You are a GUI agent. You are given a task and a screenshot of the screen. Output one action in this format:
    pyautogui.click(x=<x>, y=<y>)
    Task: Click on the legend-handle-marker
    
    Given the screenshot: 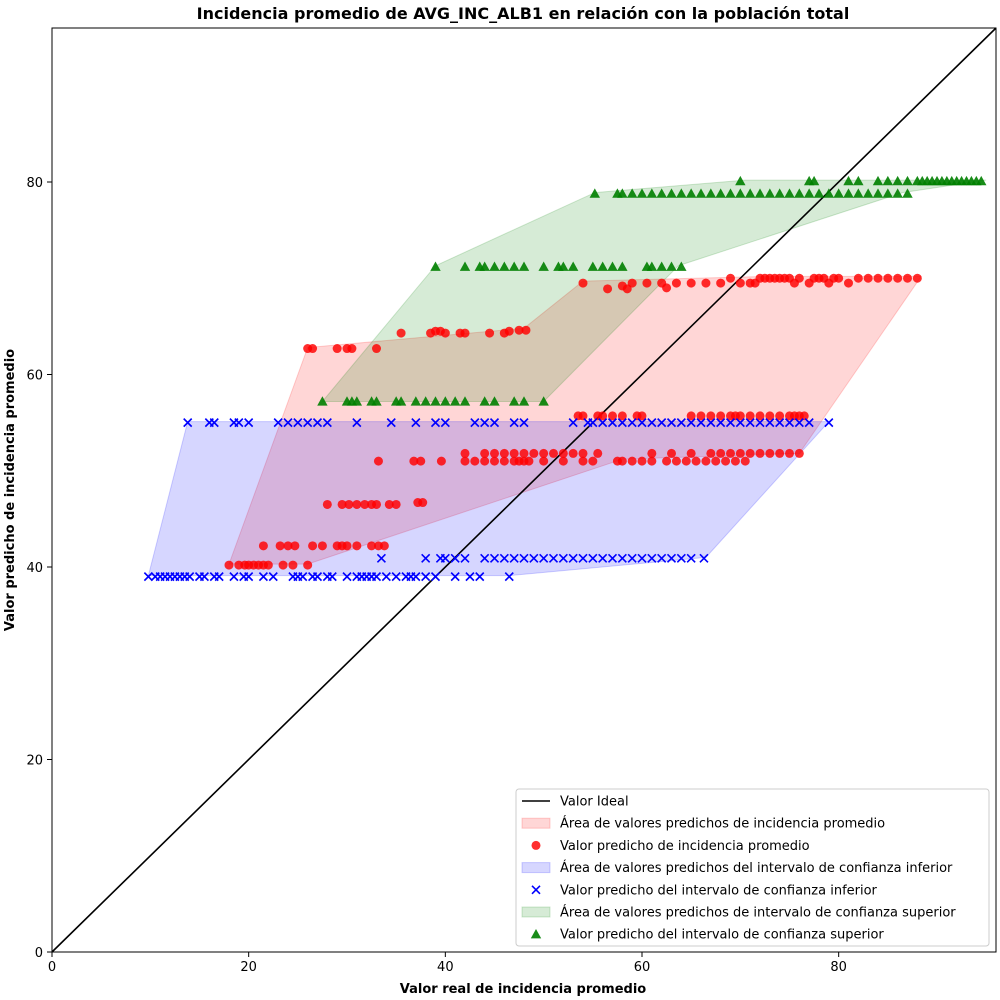 What is the action you would take?
    pyautogui.click(x=536, y=934)
    